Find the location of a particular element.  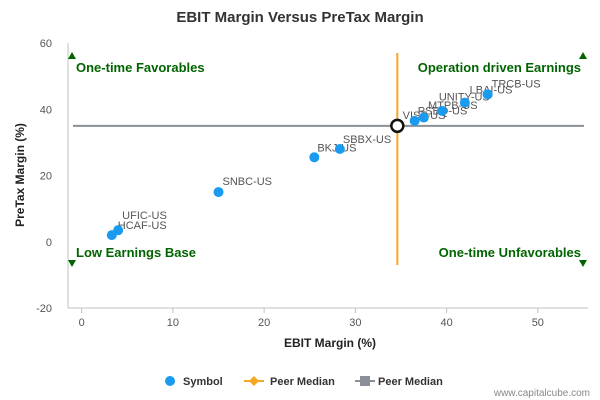

legend: Symbol Peer Median Peer Median is located at coordinates (304, 382).